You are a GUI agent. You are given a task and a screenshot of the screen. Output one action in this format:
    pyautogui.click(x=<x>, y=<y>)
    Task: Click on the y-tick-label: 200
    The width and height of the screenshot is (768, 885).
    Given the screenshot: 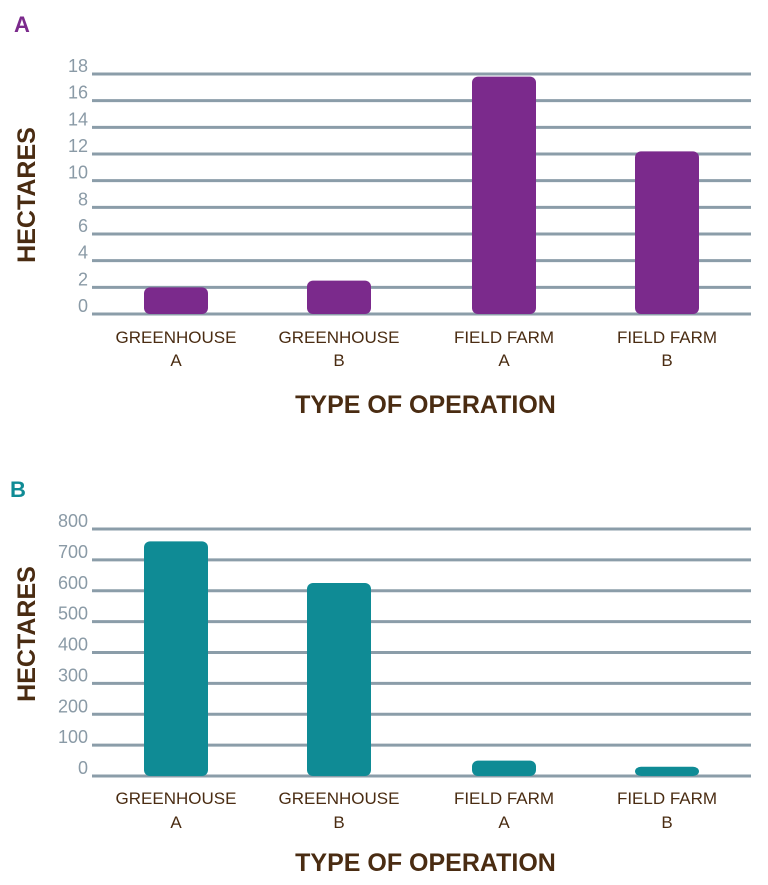 What is the action you would take?
    pyautogui.click(x=73, y=706)
    